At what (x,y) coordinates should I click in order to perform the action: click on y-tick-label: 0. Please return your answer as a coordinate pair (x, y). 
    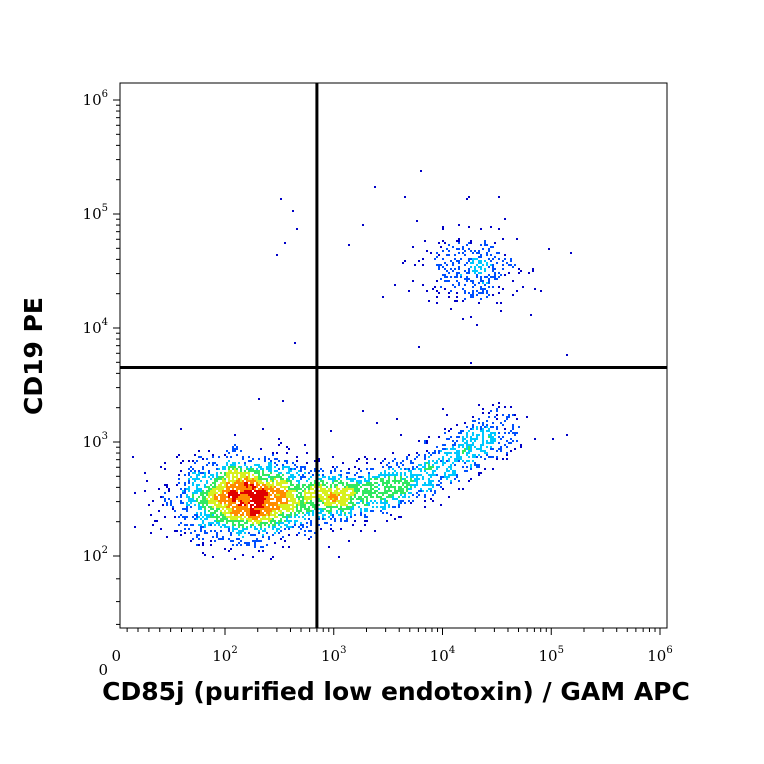
    Looking at the image, I should click on (103, 670).